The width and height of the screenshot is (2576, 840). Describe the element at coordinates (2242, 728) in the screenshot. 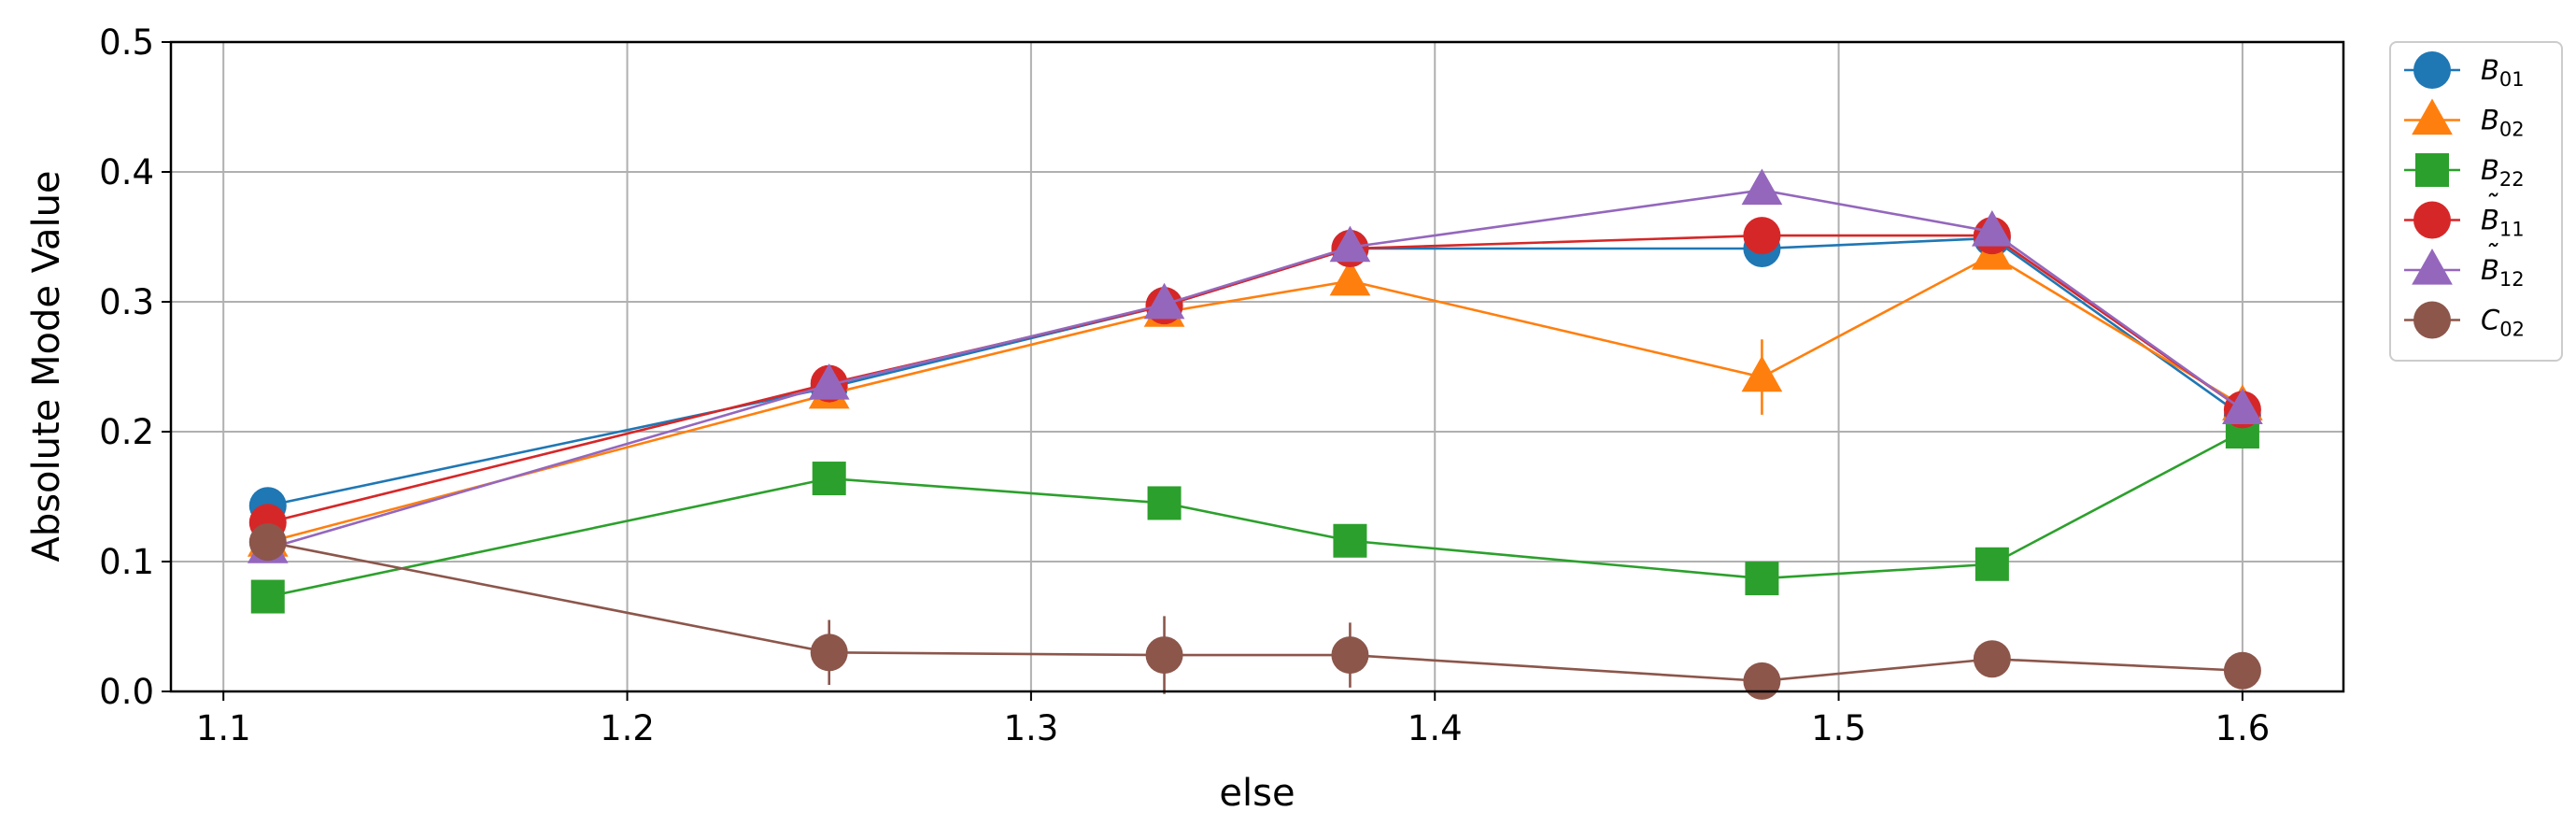

I see `x-tick-label: 1.6` at that location.